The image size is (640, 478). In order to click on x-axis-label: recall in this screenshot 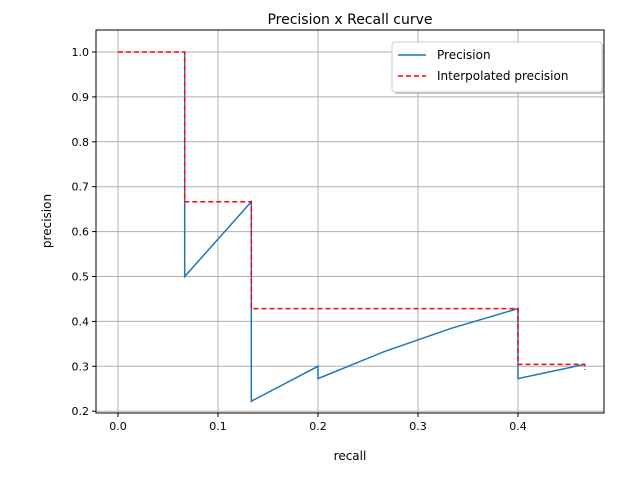, I will do `click(350, 456)`.